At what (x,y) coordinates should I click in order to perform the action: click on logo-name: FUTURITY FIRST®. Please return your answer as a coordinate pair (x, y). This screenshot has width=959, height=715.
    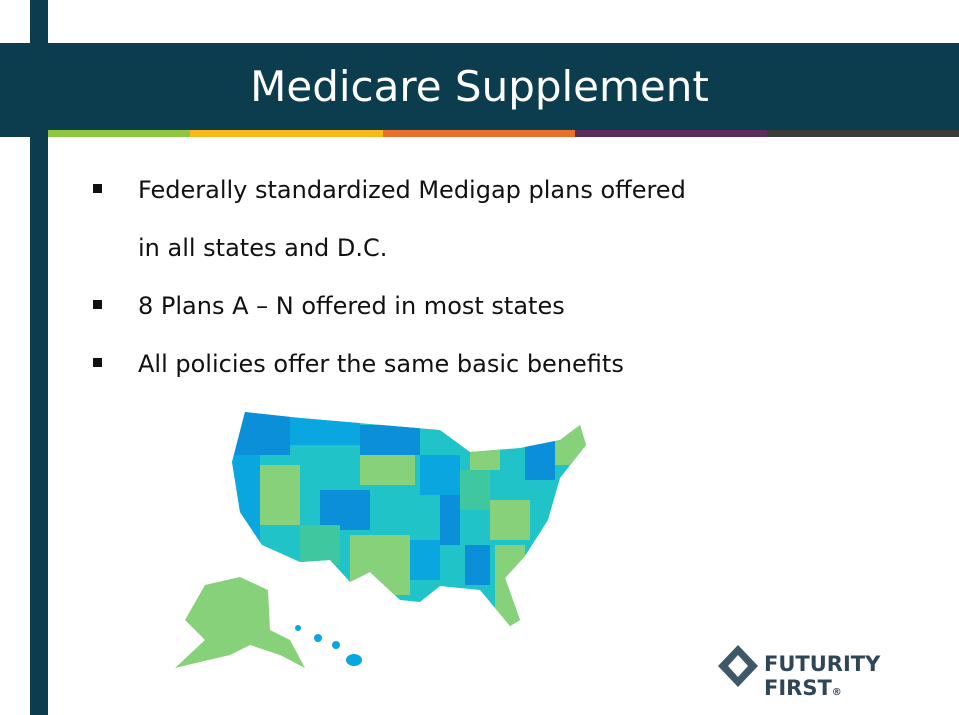
    Looking at the image, I should click on (861, 676).